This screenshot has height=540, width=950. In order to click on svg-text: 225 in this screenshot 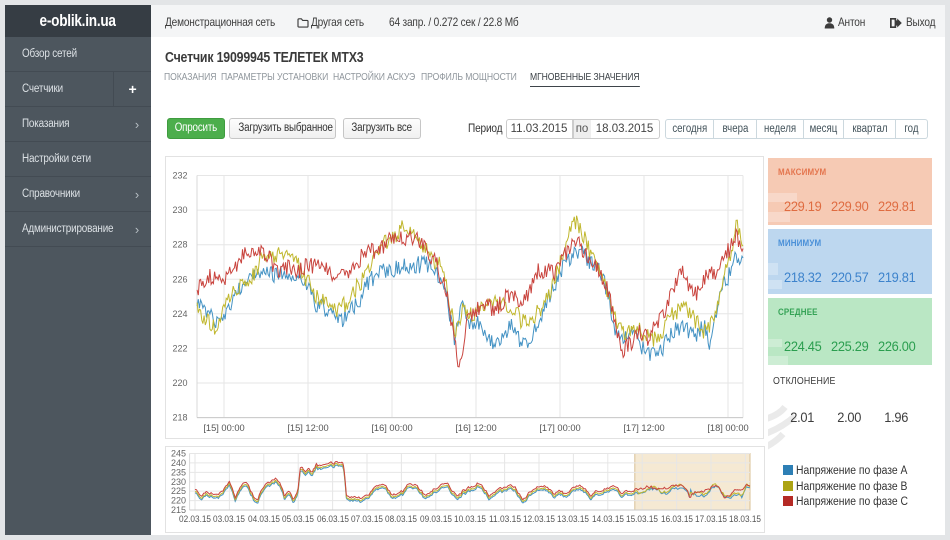, I will do `click(178, 491)`.